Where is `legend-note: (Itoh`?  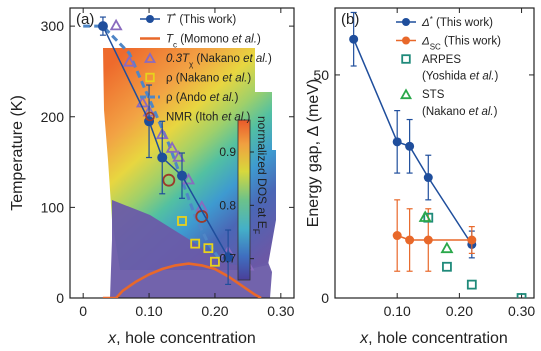 legend-note: (Itoh is located at coordinates (206, 118).